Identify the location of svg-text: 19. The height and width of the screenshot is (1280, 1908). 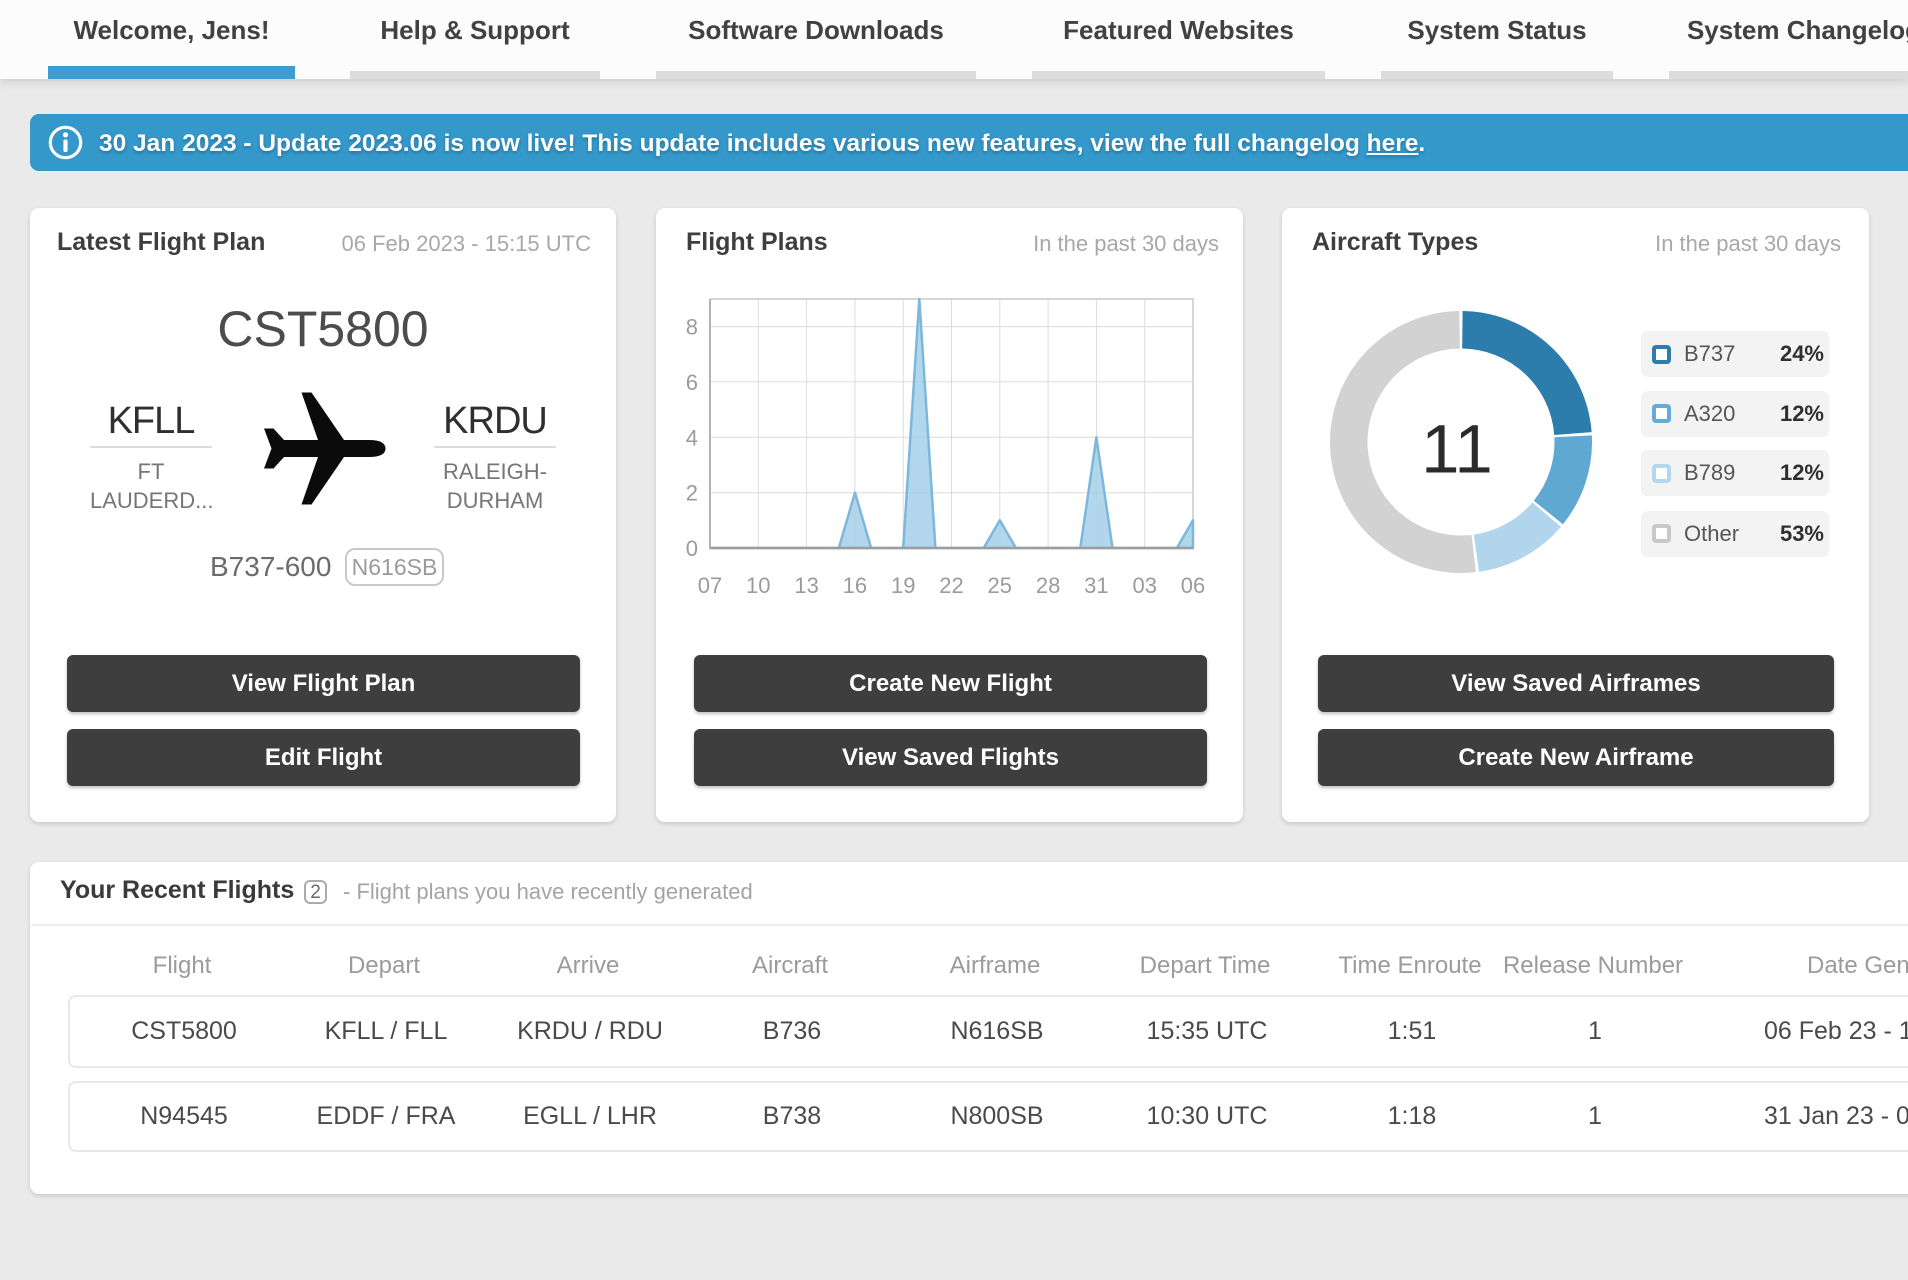
(903, 585).